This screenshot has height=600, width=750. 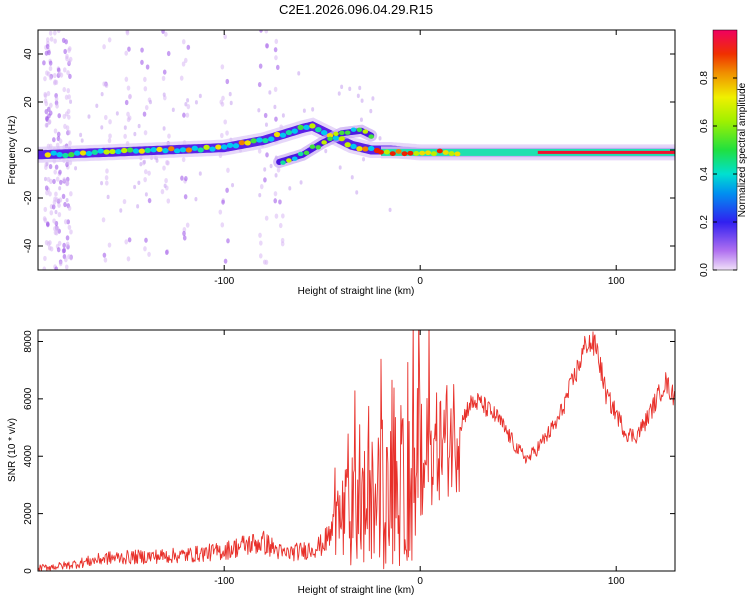 I want to click on colorbar-tick-label: 0.4, so click(x=704, y=174).